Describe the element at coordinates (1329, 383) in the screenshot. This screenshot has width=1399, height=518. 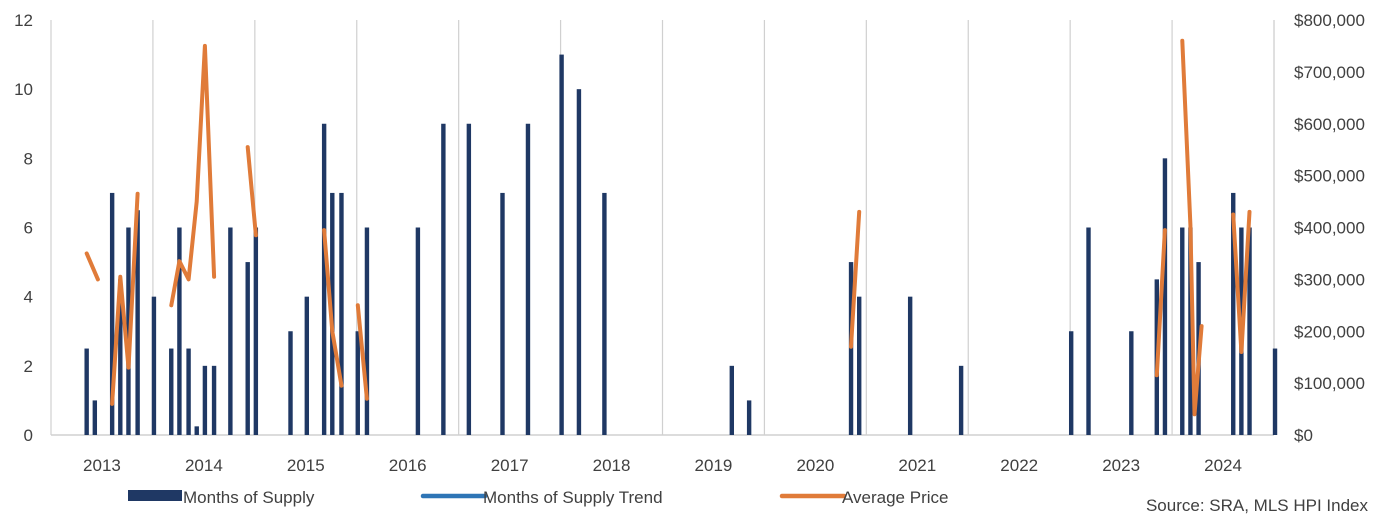
I see `y2-tick-label: $100,000` at that location.